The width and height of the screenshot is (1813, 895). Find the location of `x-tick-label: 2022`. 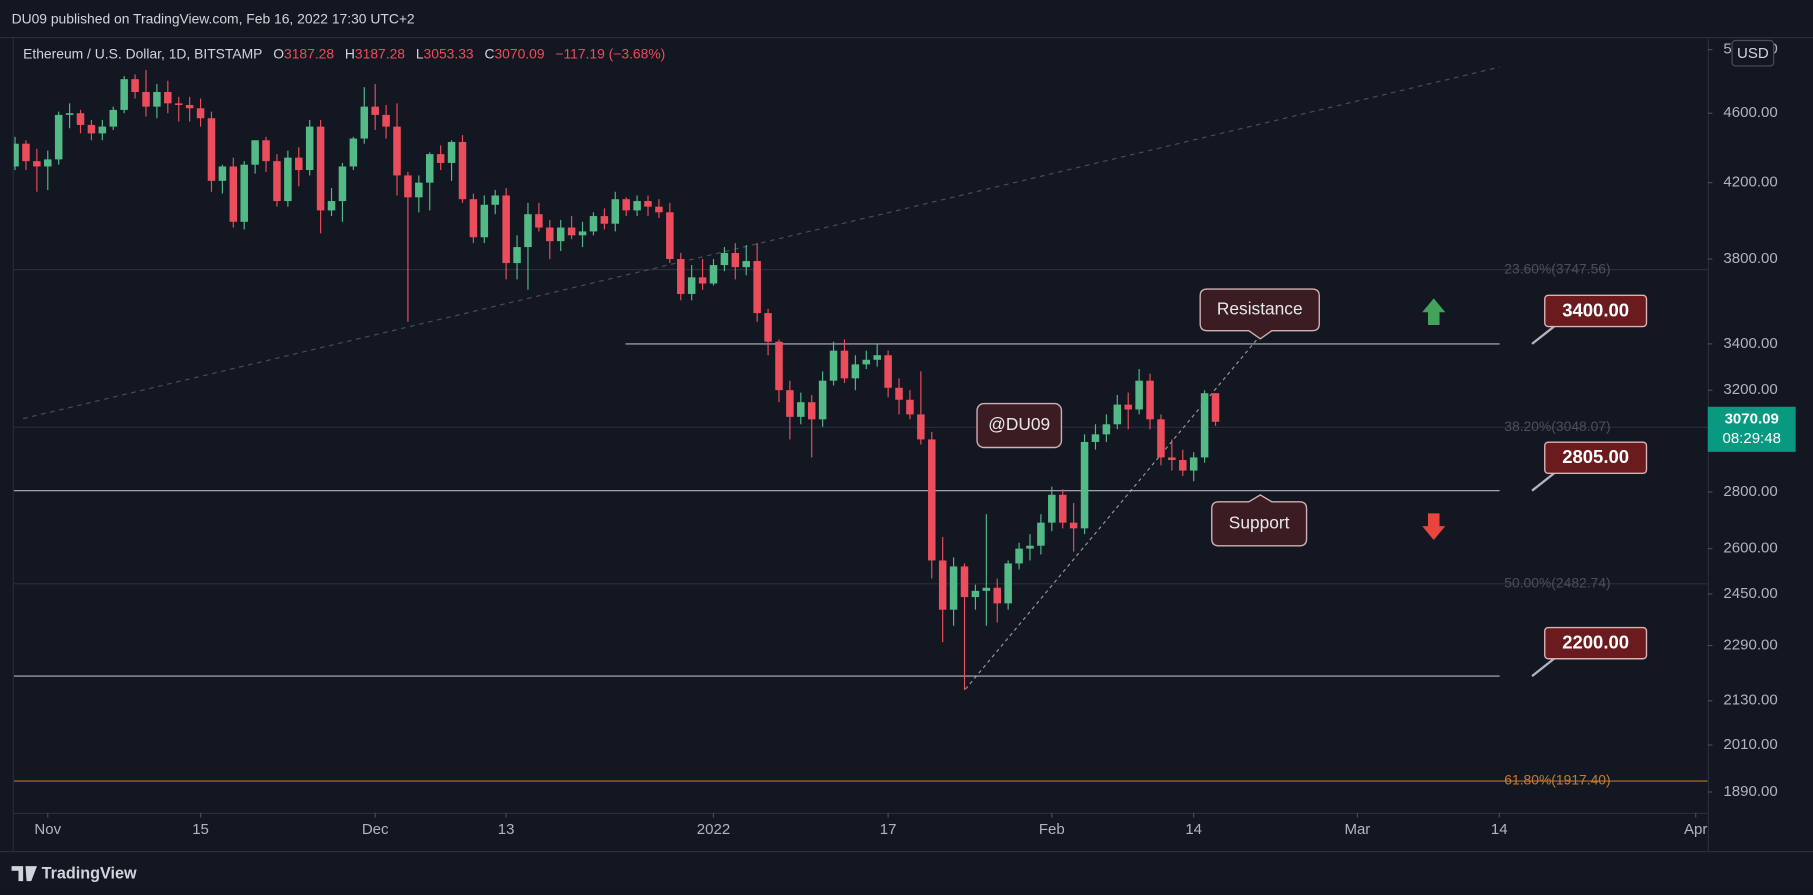

x-tick-label: 2022 is located at coordinates (713, 829).